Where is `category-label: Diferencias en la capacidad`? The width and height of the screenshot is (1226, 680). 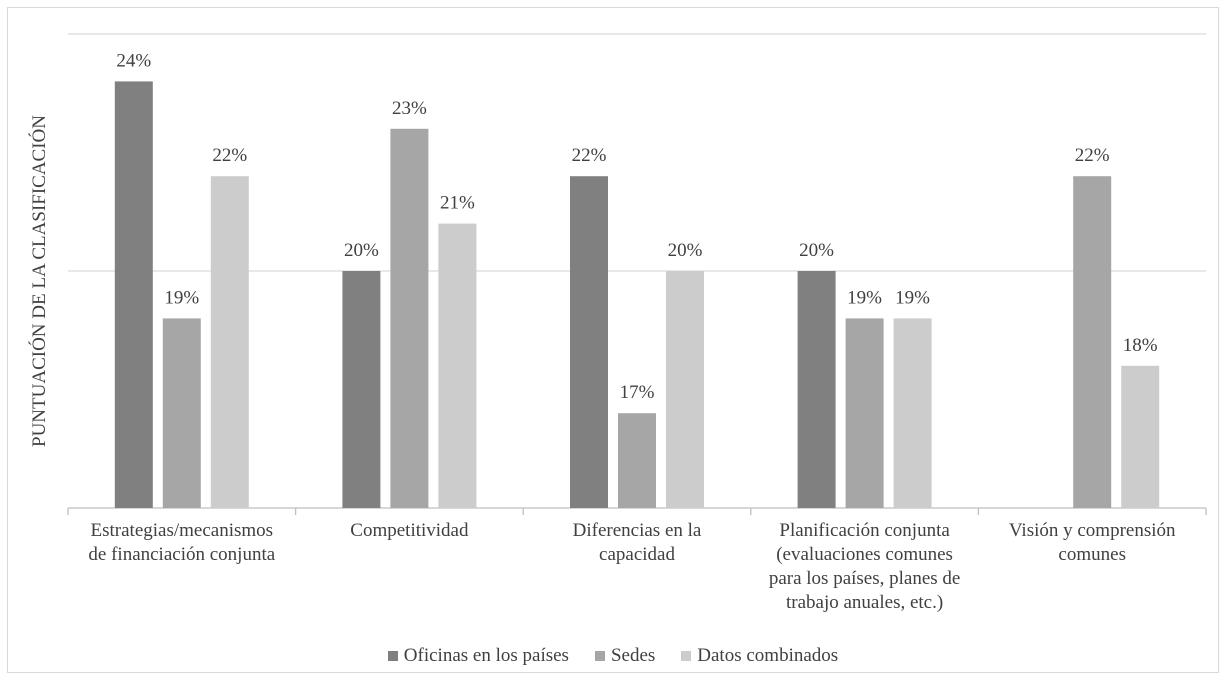 category-label: Diferencias en la capacidad is located at coordinates (637, 542).